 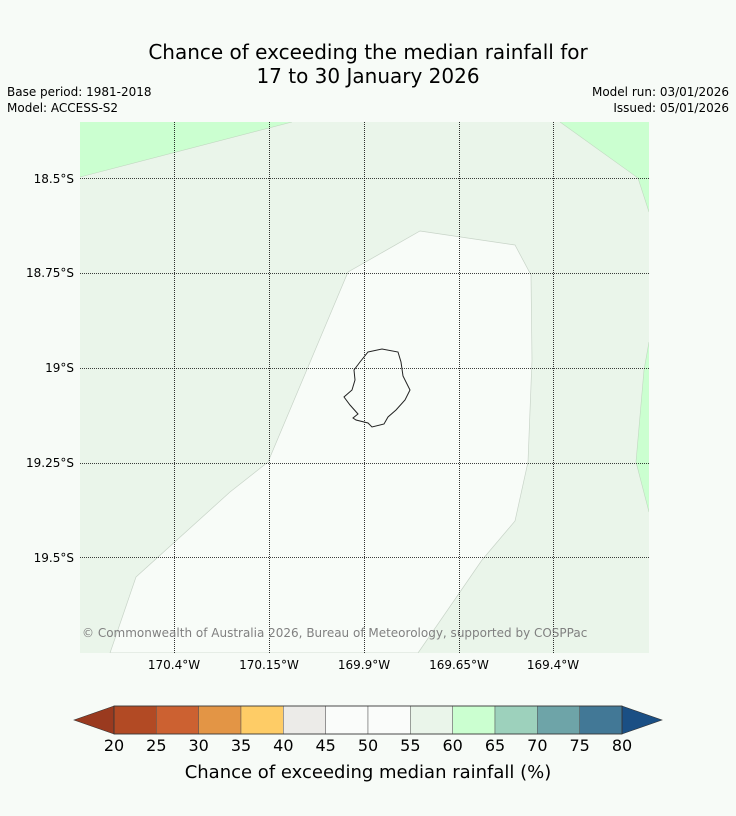 I want to click on map-title-line2: 17 to 30 January 2026, so click(x=368, y=76).